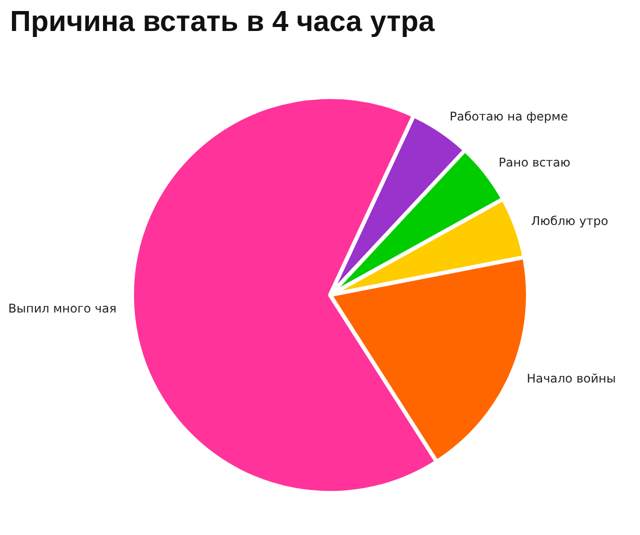 This screenshot has height=535, width=640. What do you see at coordinates (222, 22) in the screenshot?
I see `chart-title: Причина встать в 4 часа утра` at bounding box center [222, 22].